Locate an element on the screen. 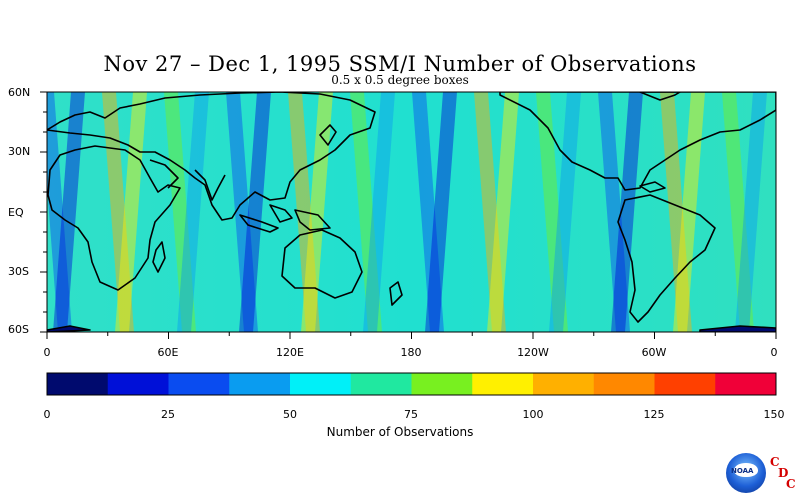  noaa-logo-text: NOAA is located at coordinates (742, 471).